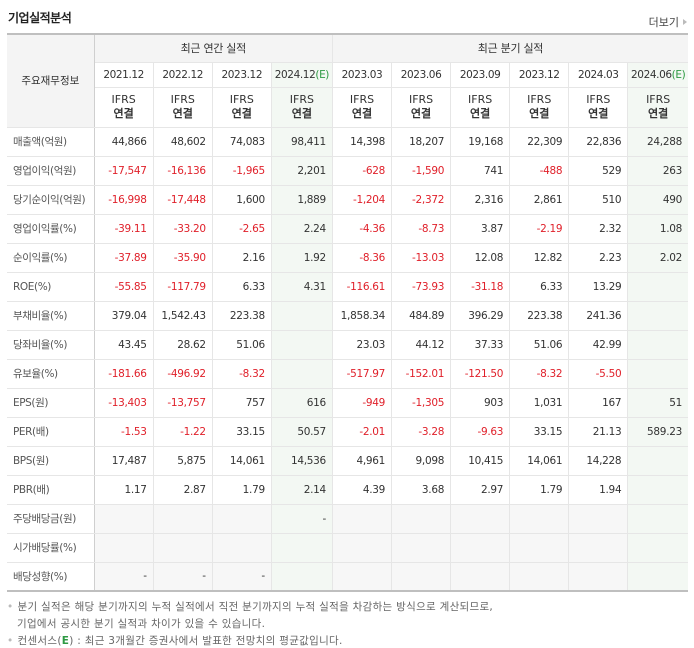  Describe the element at coordinates (123, 489) in the screenshot. I see `value-cell: 1.17` at that location.